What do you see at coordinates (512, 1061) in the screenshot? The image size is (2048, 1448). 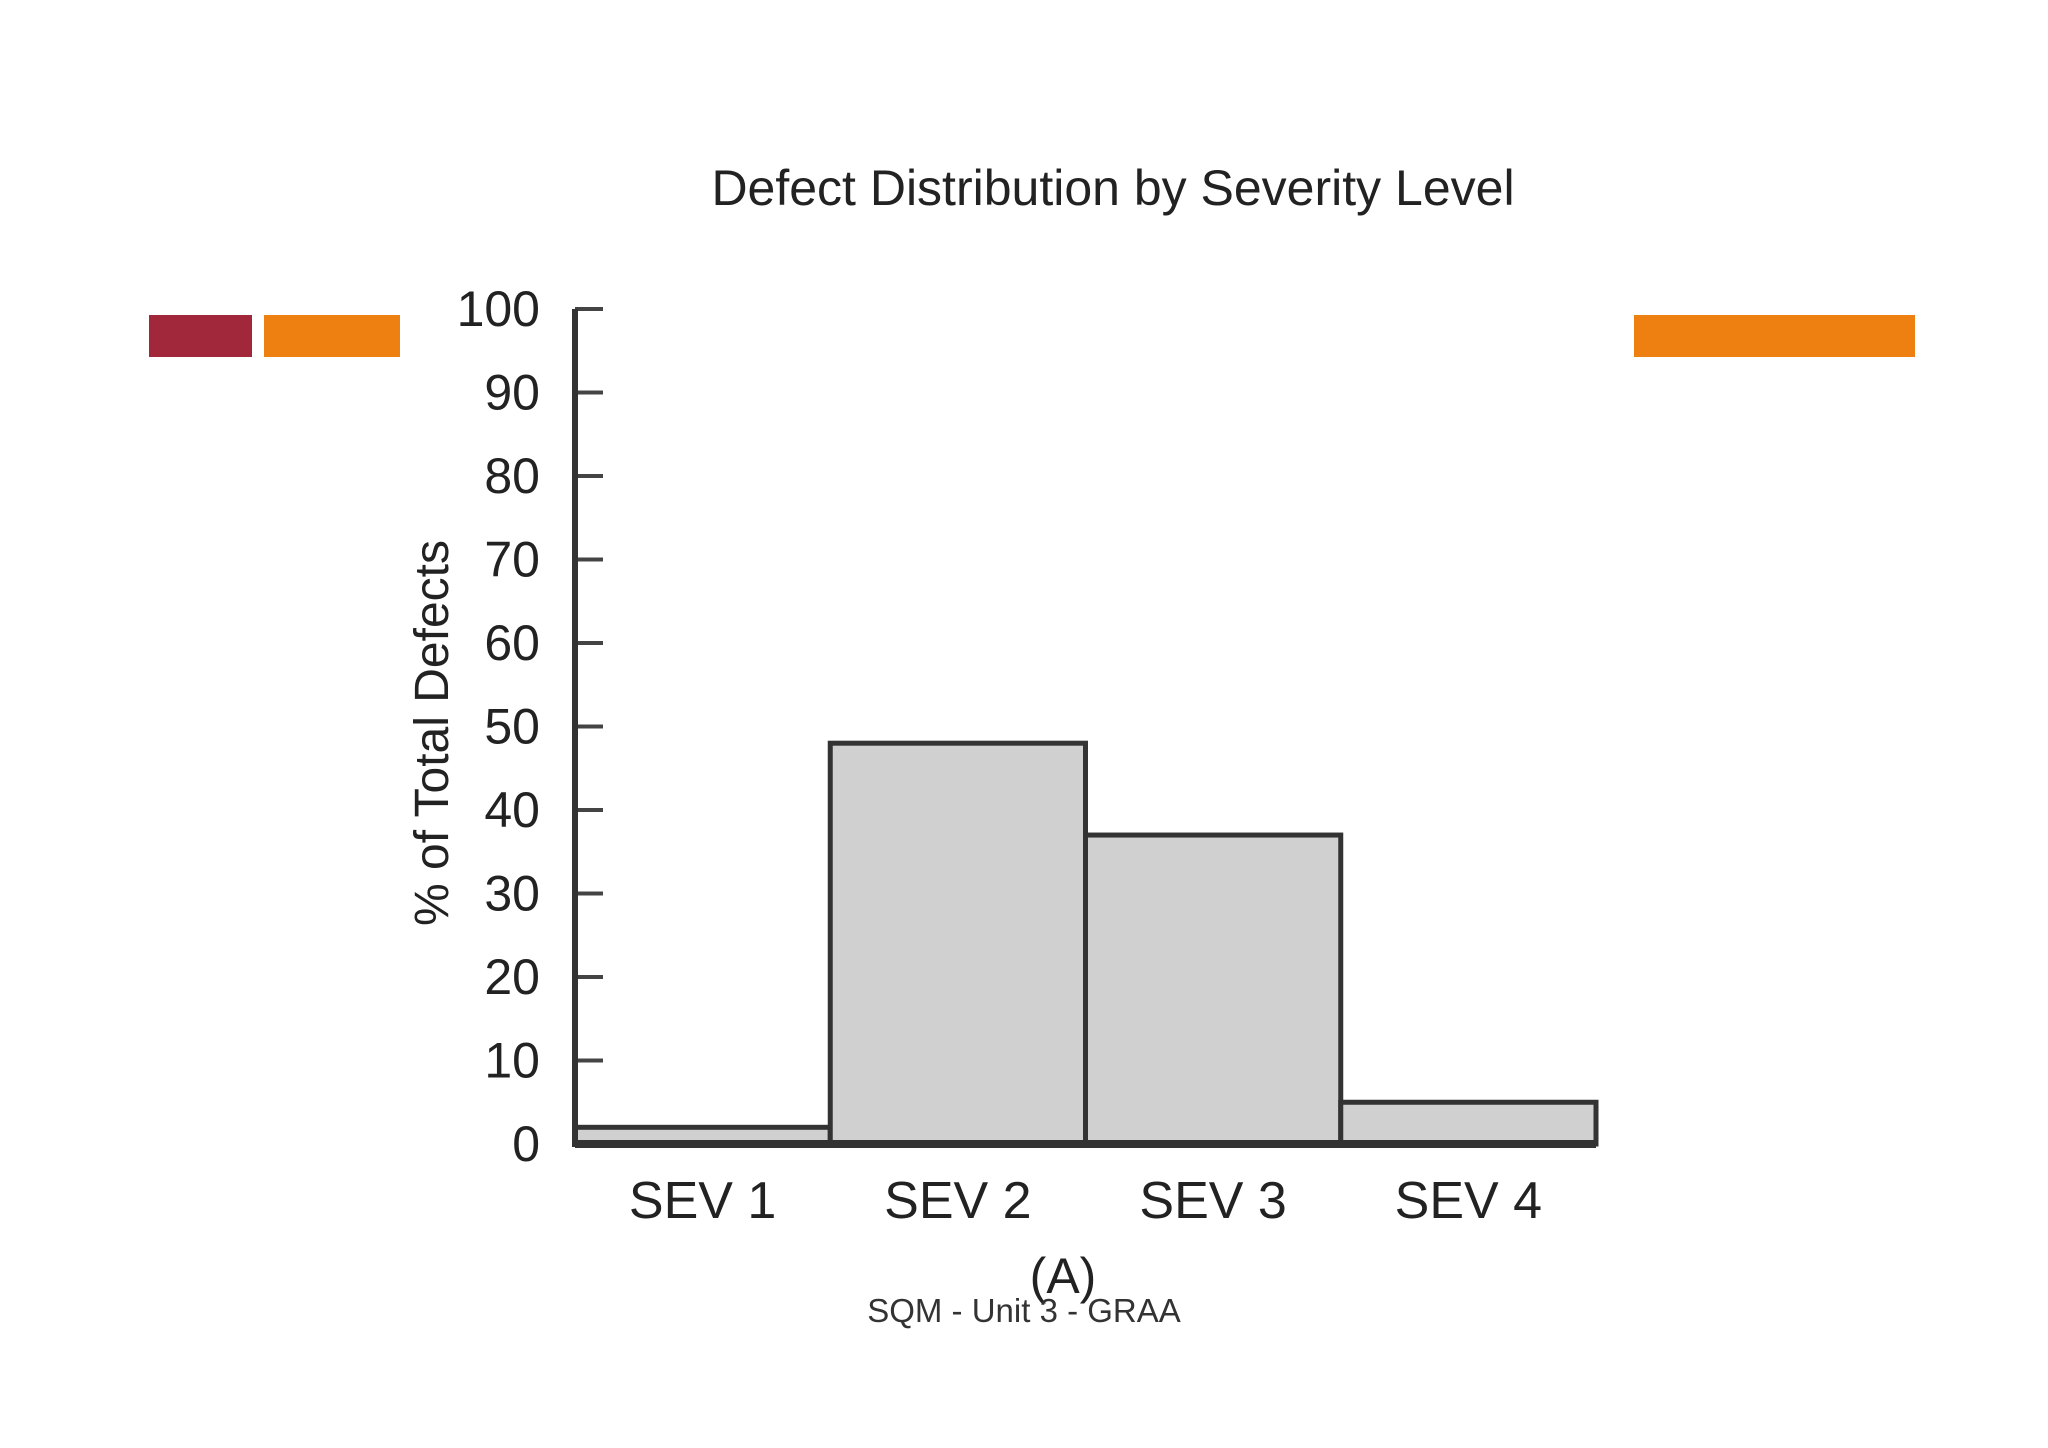 I see `y-tick-label-10: 10` at bounding box center [512, 1061].